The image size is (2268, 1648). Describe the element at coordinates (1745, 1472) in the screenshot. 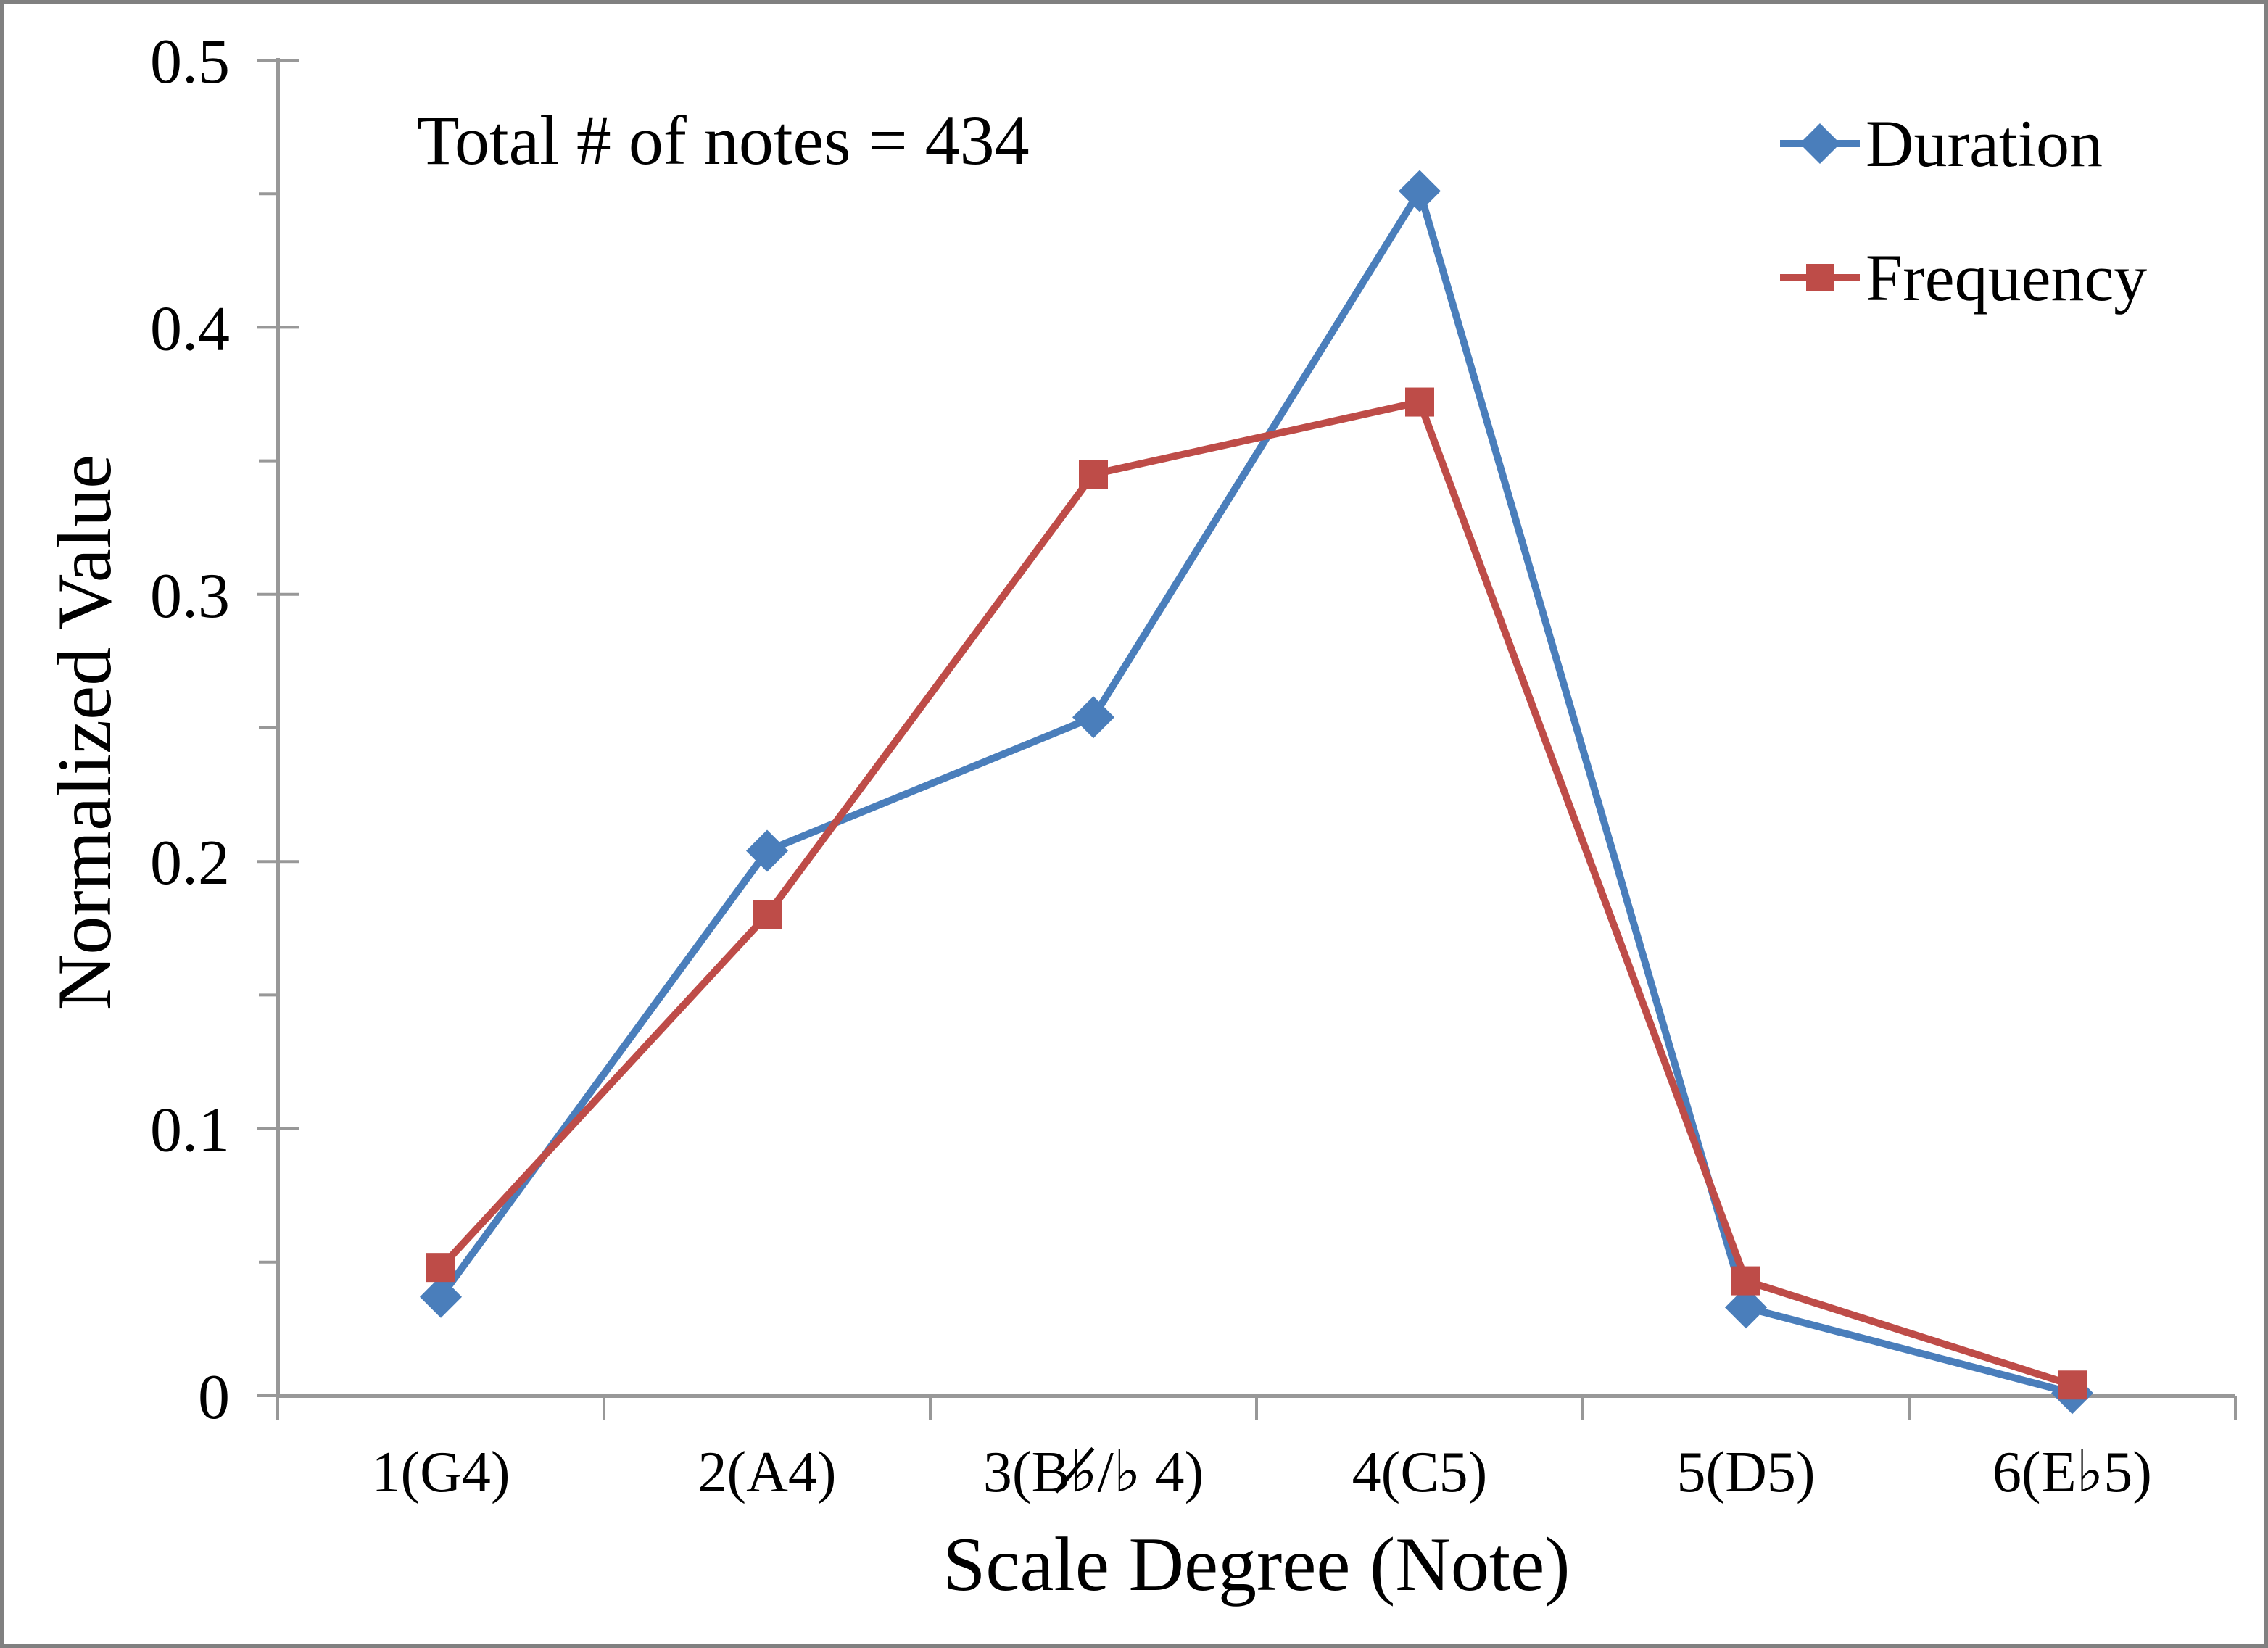

I see `x-tick-label: 5(D5)` at that location.